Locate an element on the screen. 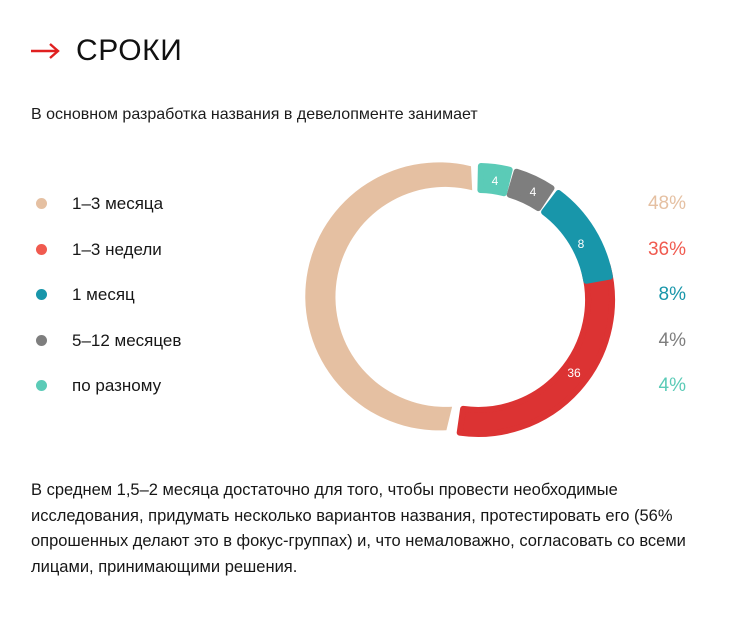  donut-slice-varies is located at coordinates (495, 180).